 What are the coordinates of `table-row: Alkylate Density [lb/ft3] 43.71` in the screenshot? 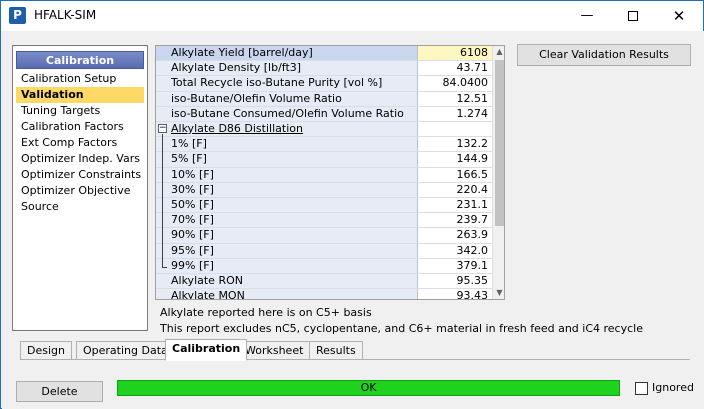 It's located at (324, 69).